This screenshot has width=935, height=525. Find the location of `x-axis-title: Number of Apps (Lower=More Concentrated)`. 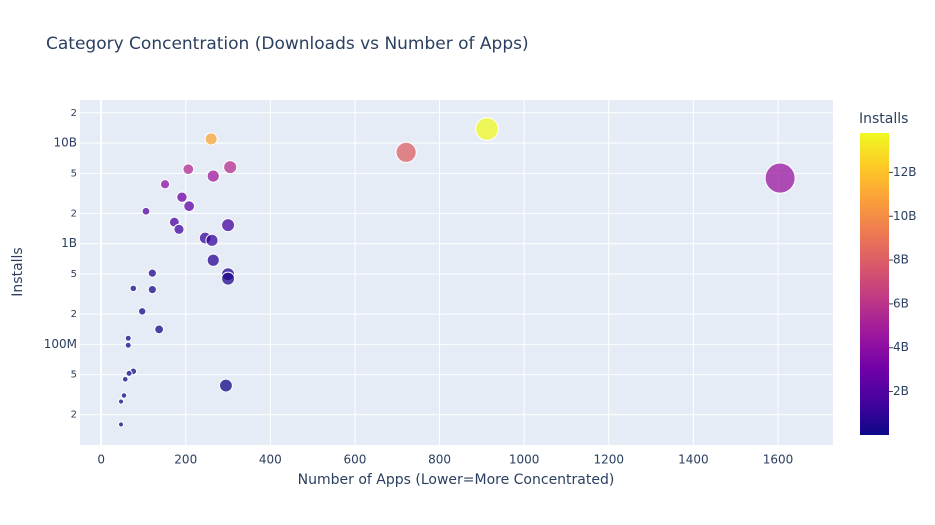

x-axis-title: Number of Apps (Lower=More Concentrated) is located at coordinates (456, 480).